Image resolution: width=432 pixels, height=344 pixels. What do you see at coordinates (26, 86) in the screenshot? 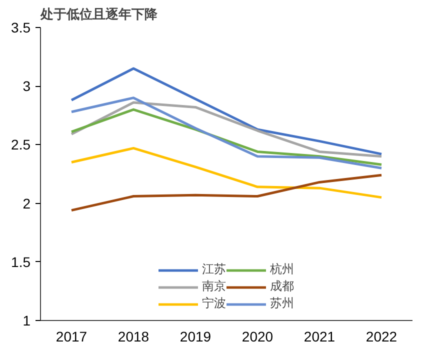
I see `y-tick-label: 3` at bounding box center [26, 86].